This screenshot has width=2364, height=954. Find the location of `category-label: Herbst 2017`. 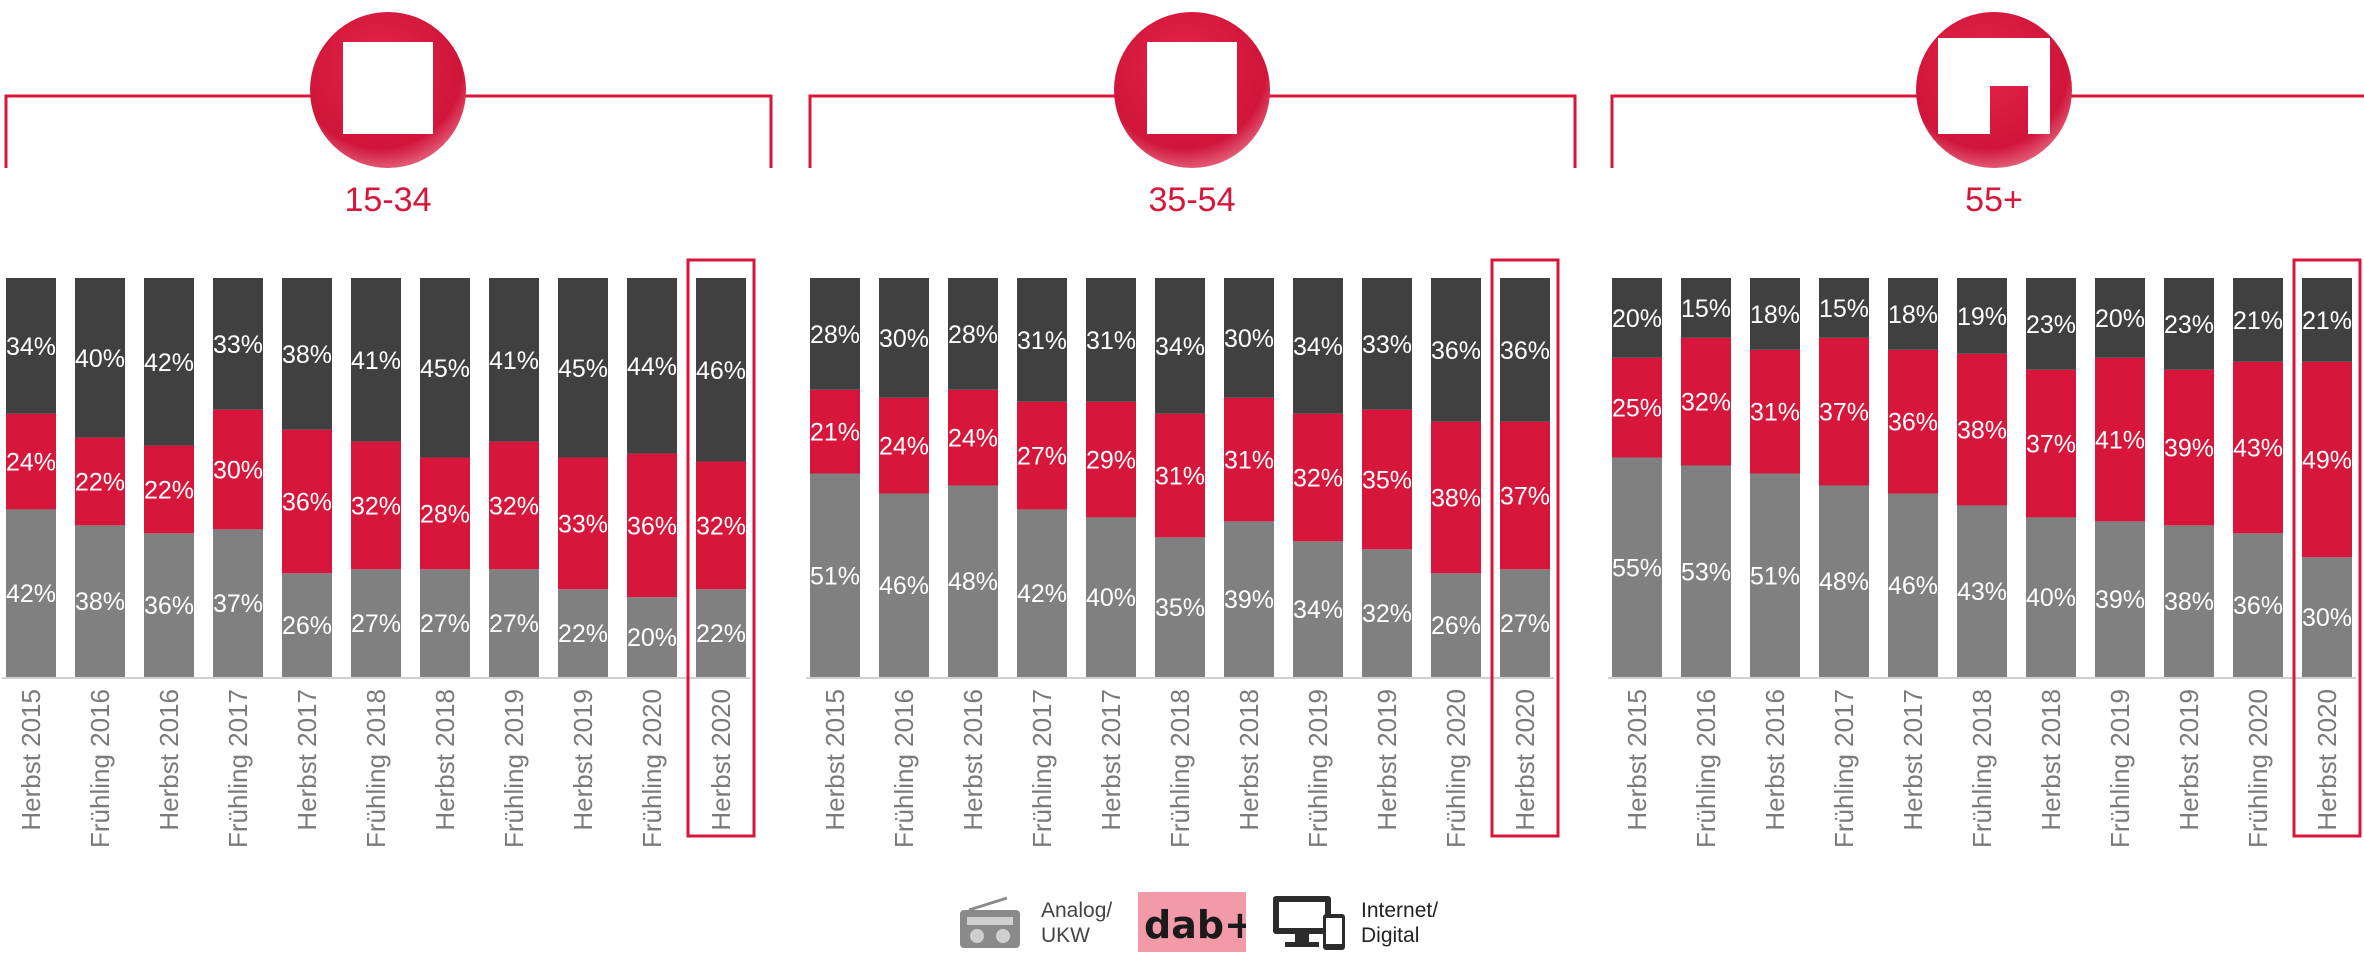

category-label: Herbst 2017 is located at coordinates (1111, 760).